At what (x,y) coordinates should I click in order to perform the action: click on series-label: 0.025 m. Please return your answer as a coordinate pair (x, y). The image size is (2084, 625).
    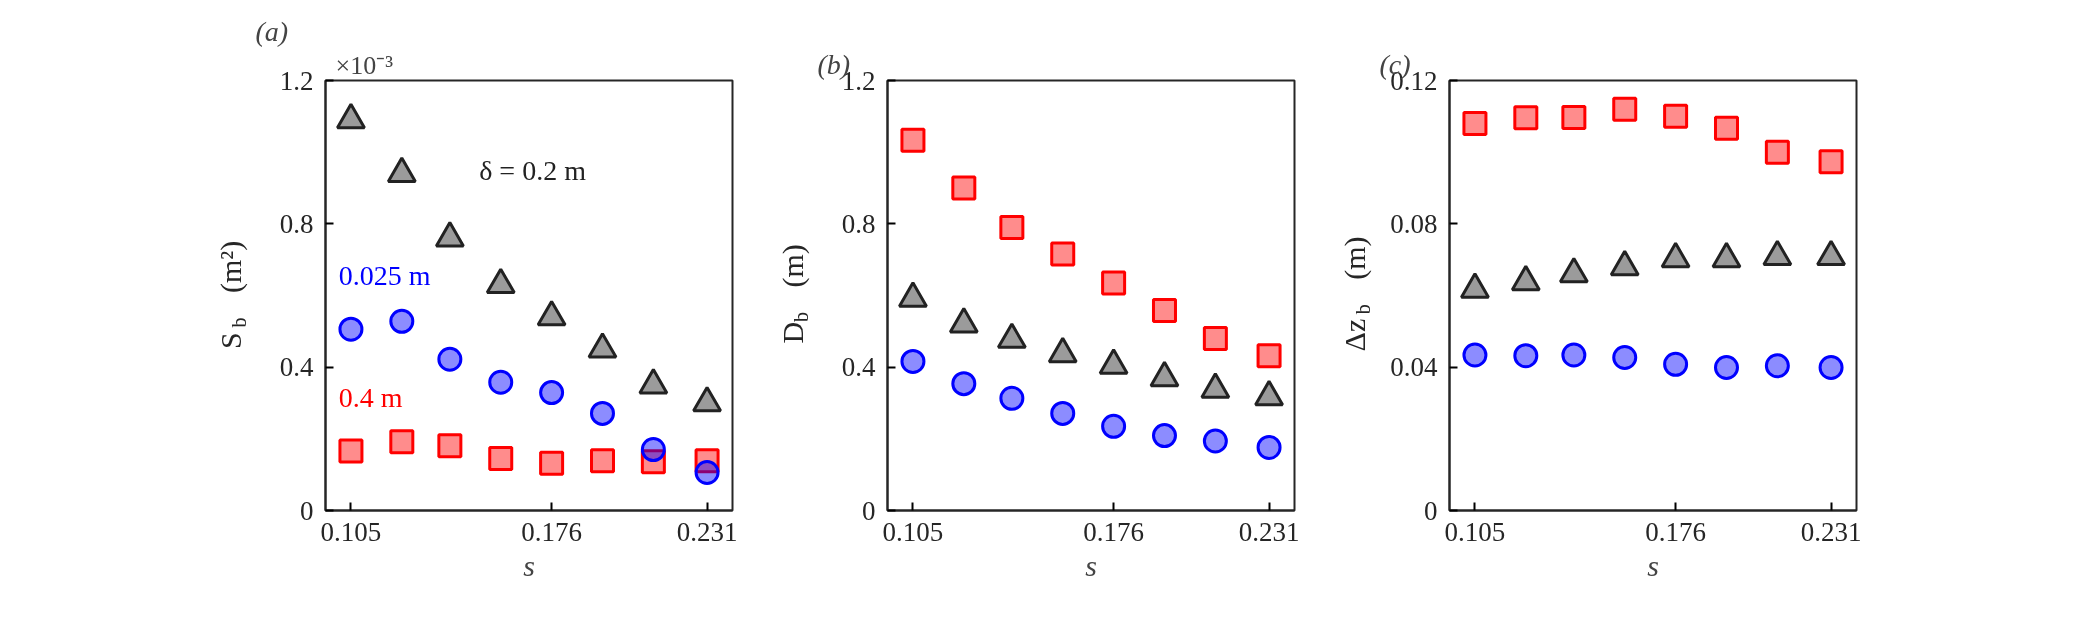
    Looking at the image, I should click on (384, 276).